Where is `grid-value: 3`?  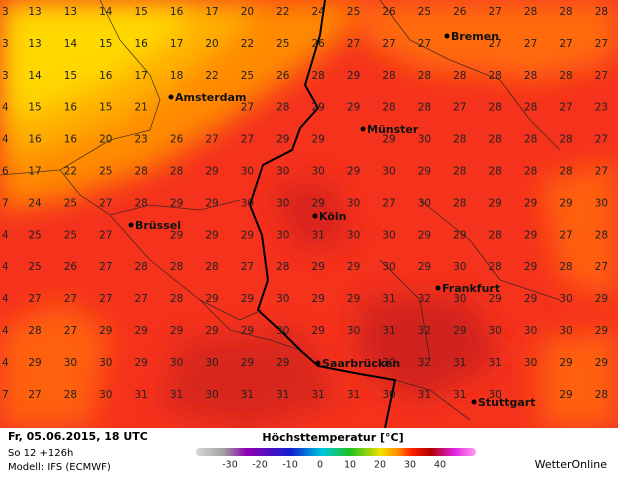 grid-value: 3 is located at coordinates (5, 12).